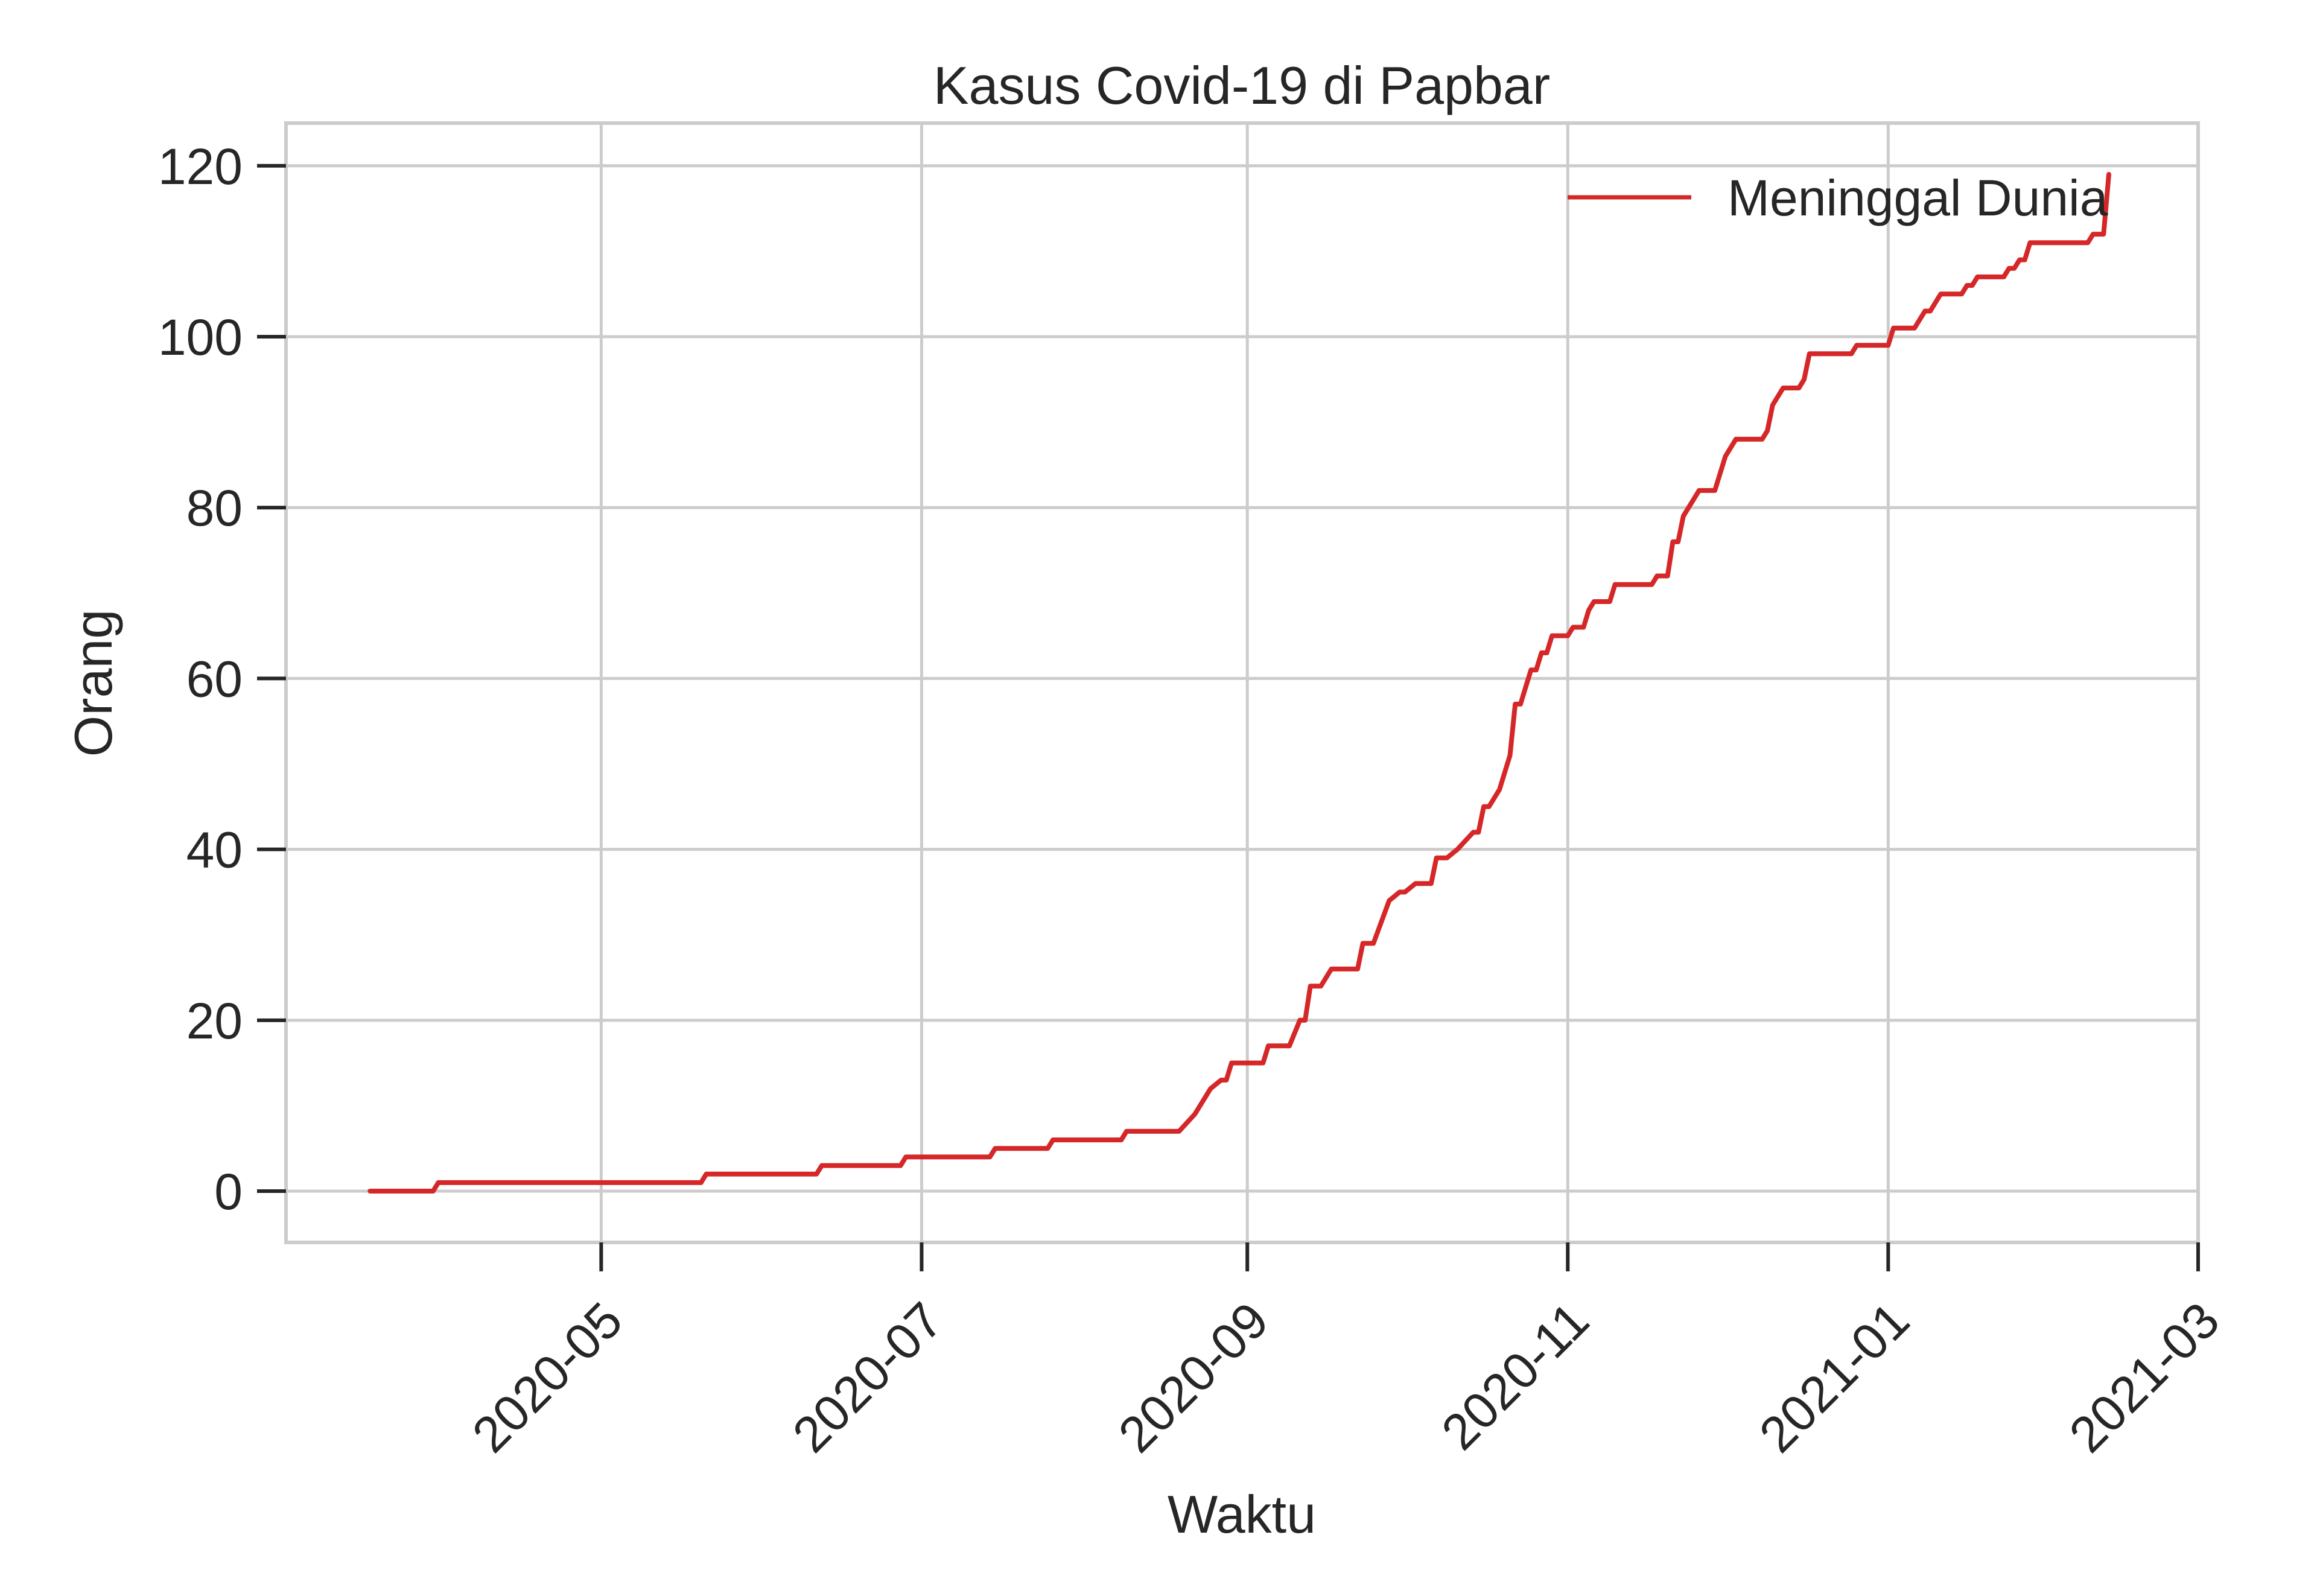 The width and height of the screenshot is (2317, 1596). I want to click on x-axis-label: Waktu, so click(1242, 1514).